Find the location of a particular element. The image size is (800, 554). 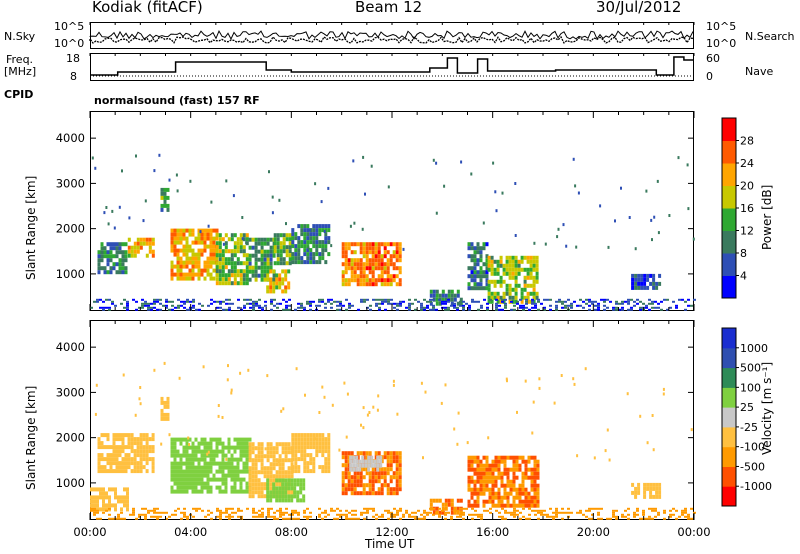

freq-tick-high: 18 is located at coordinates (73, 58).